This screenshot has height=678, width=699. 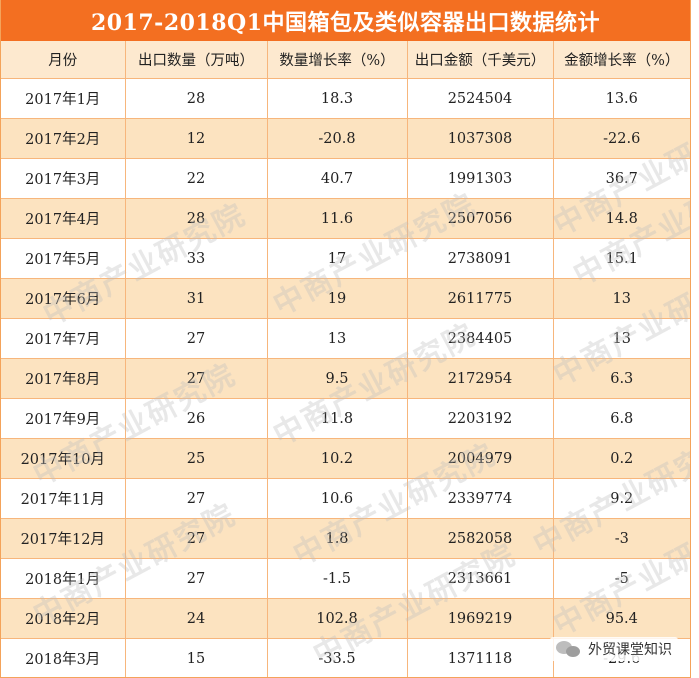 I want to click on table-cell: 2004979, so click(x=480, y=458).